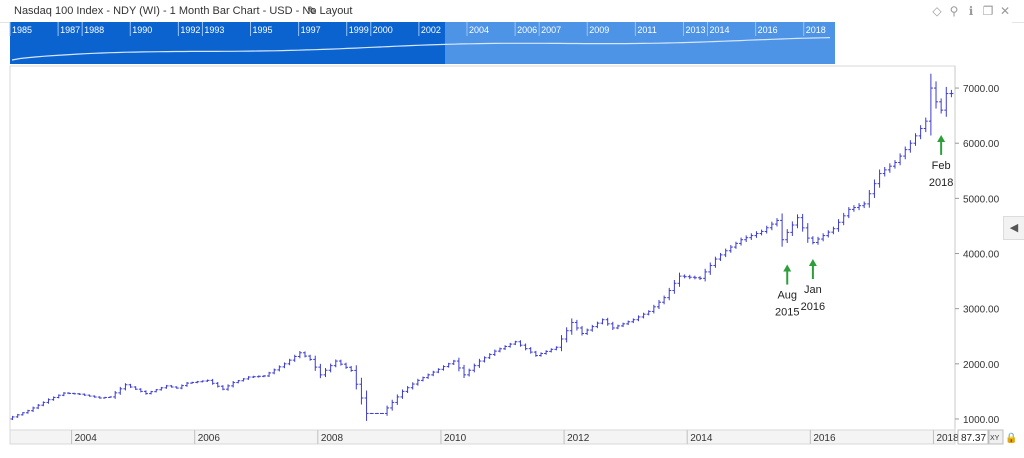  Describe the element at coordinates (813, 286) in the screenshot. I see `annotation: Jan 2016` at that location.